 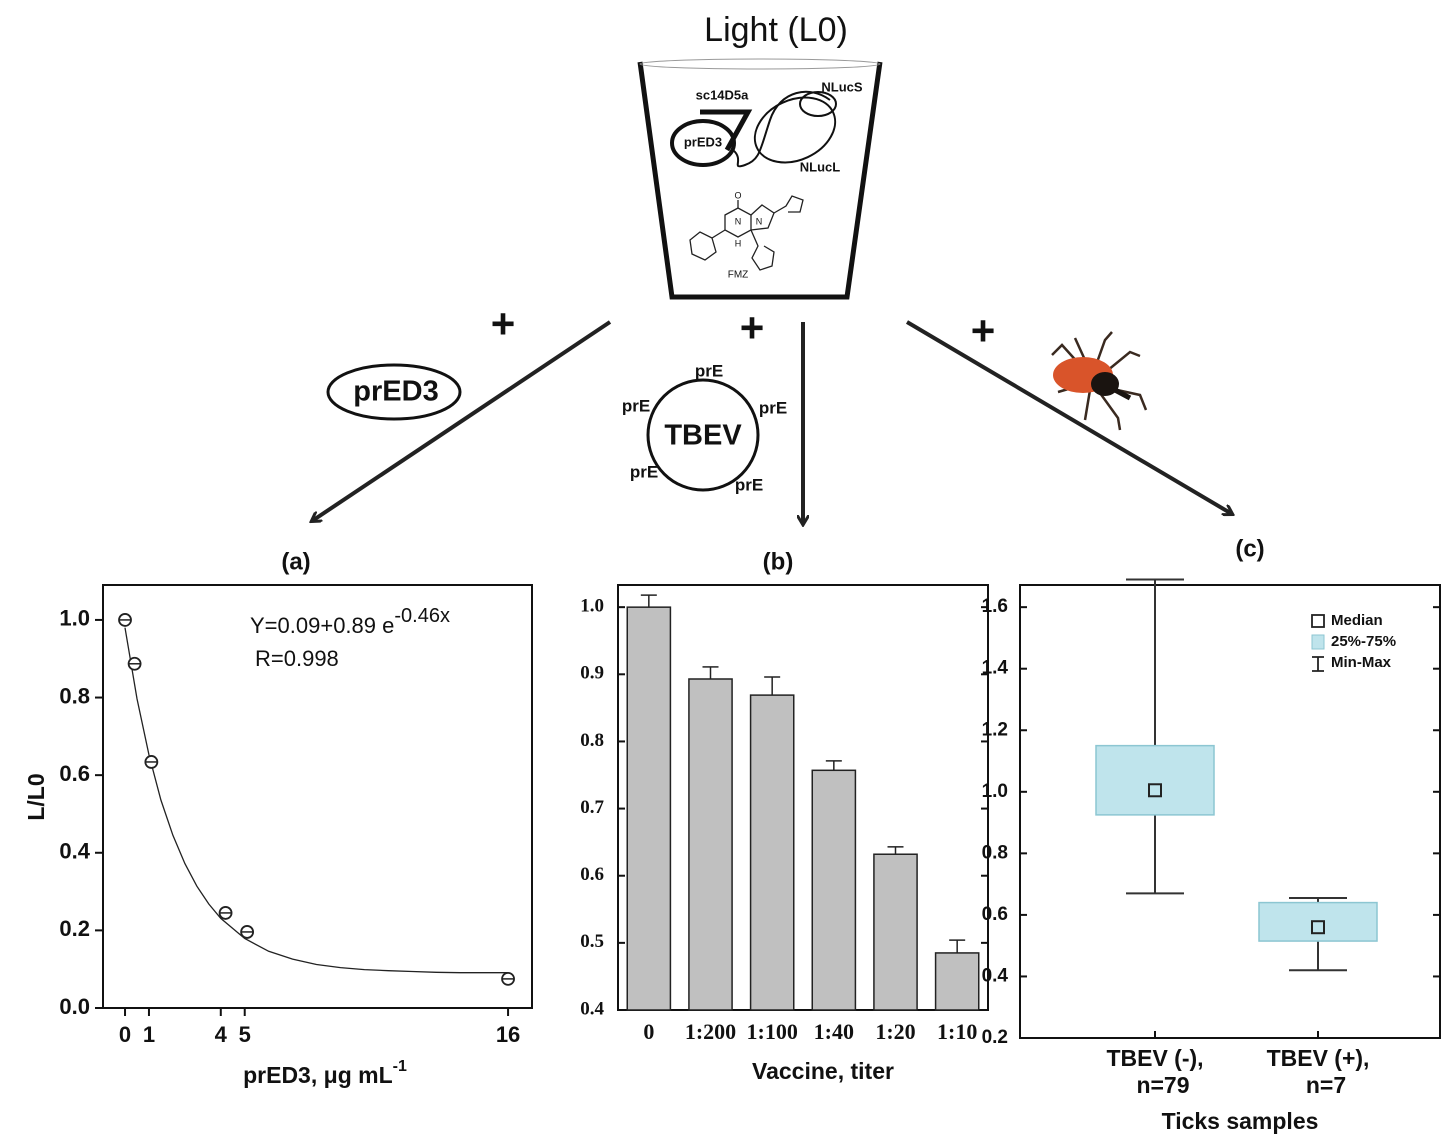 I want to click on nluc-linker, so click(x=781, y=129).